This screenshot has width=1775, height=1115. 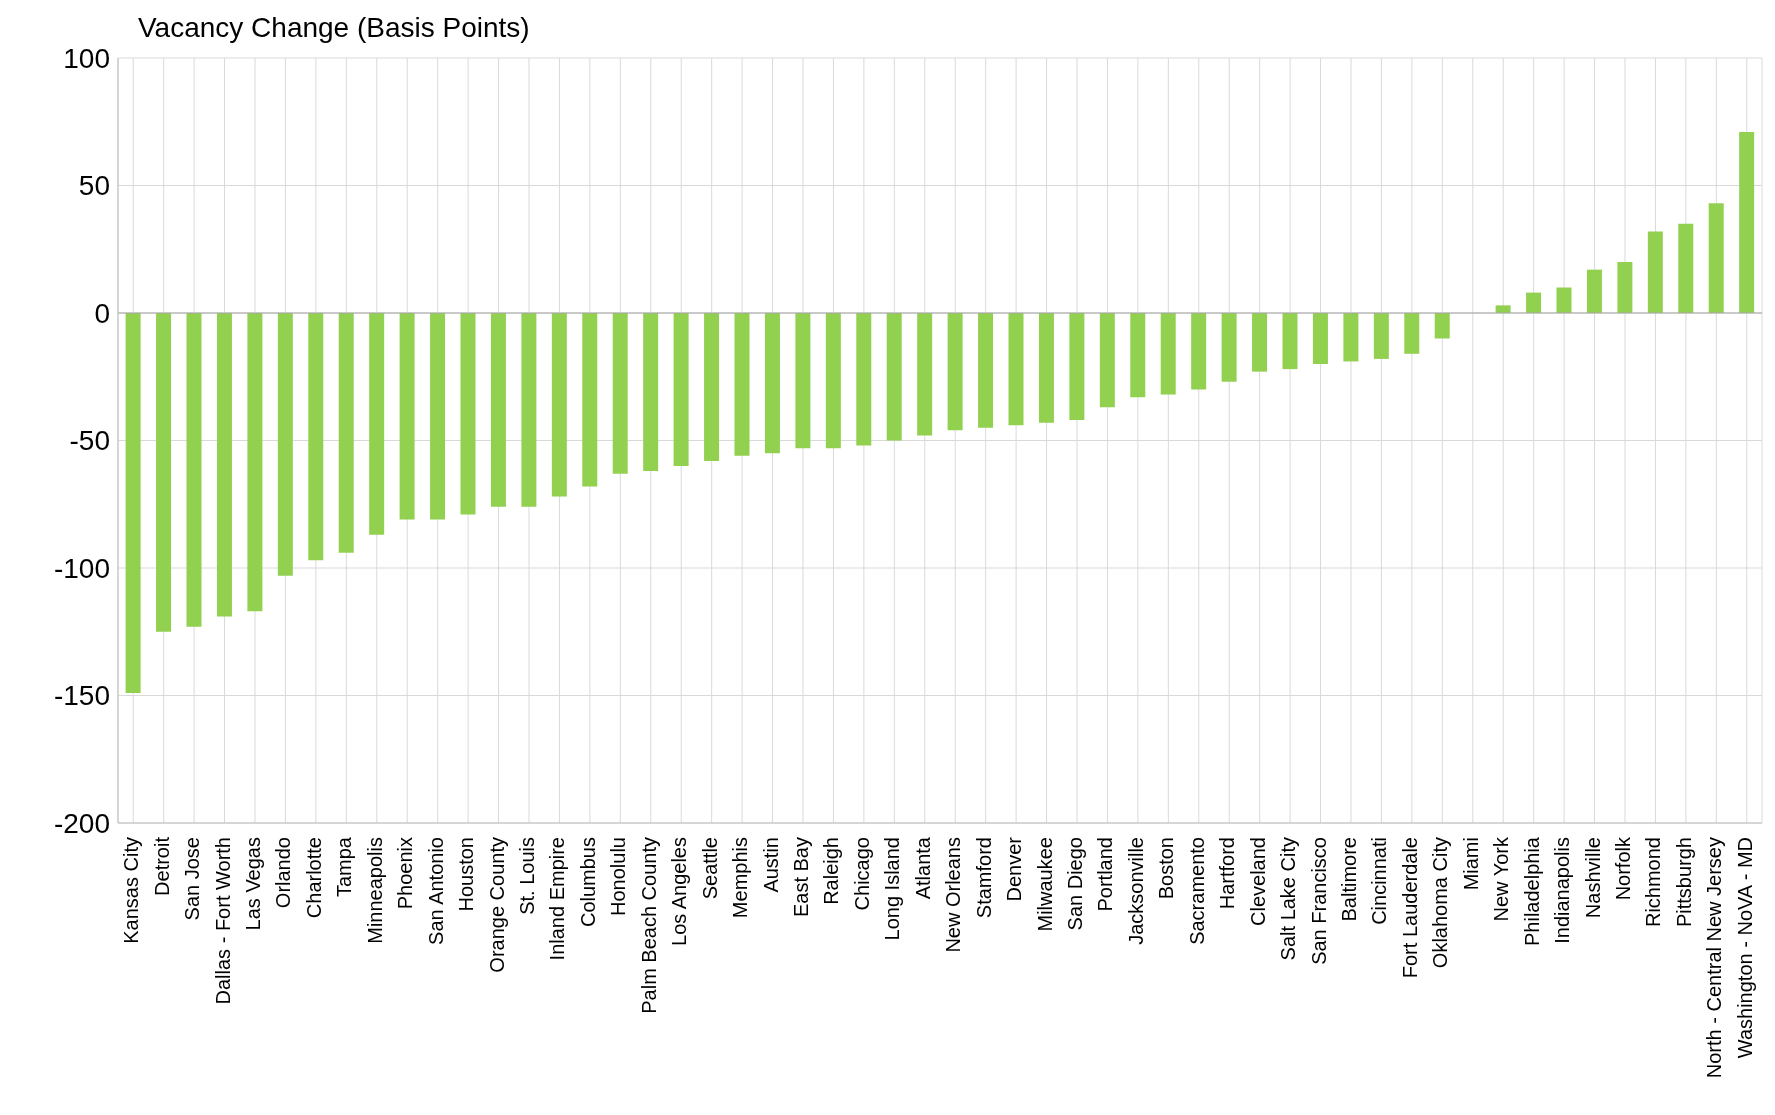 What do you see at coordinates (283, 873) in the screenshot?
I see `x-tick-label: Orlando` at bounding box center [283, 873].